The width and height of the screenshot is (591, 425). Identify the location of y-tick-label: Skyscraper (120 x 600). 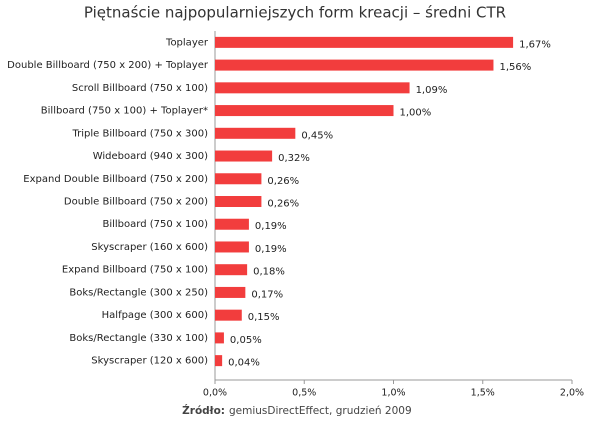
(149, 361).